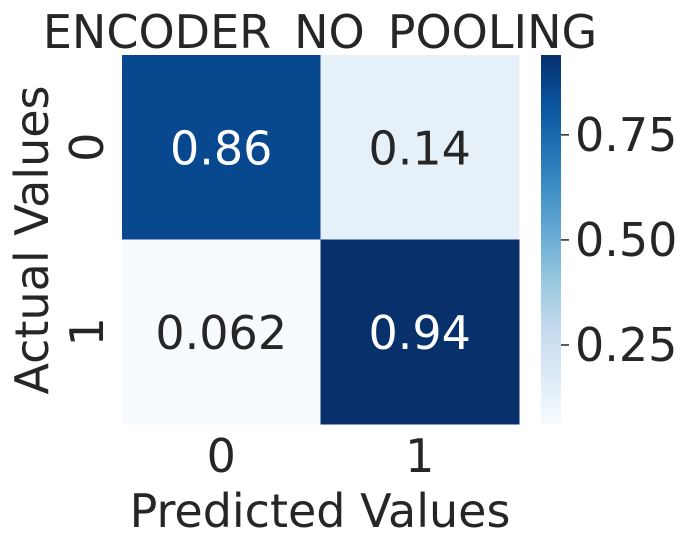 This screenshot has height=546, width=687. What do you see at coordinates (32, 239) in the screenshot?
I see `y-axis-label: Actual Values` at bounding box center [32, 239].